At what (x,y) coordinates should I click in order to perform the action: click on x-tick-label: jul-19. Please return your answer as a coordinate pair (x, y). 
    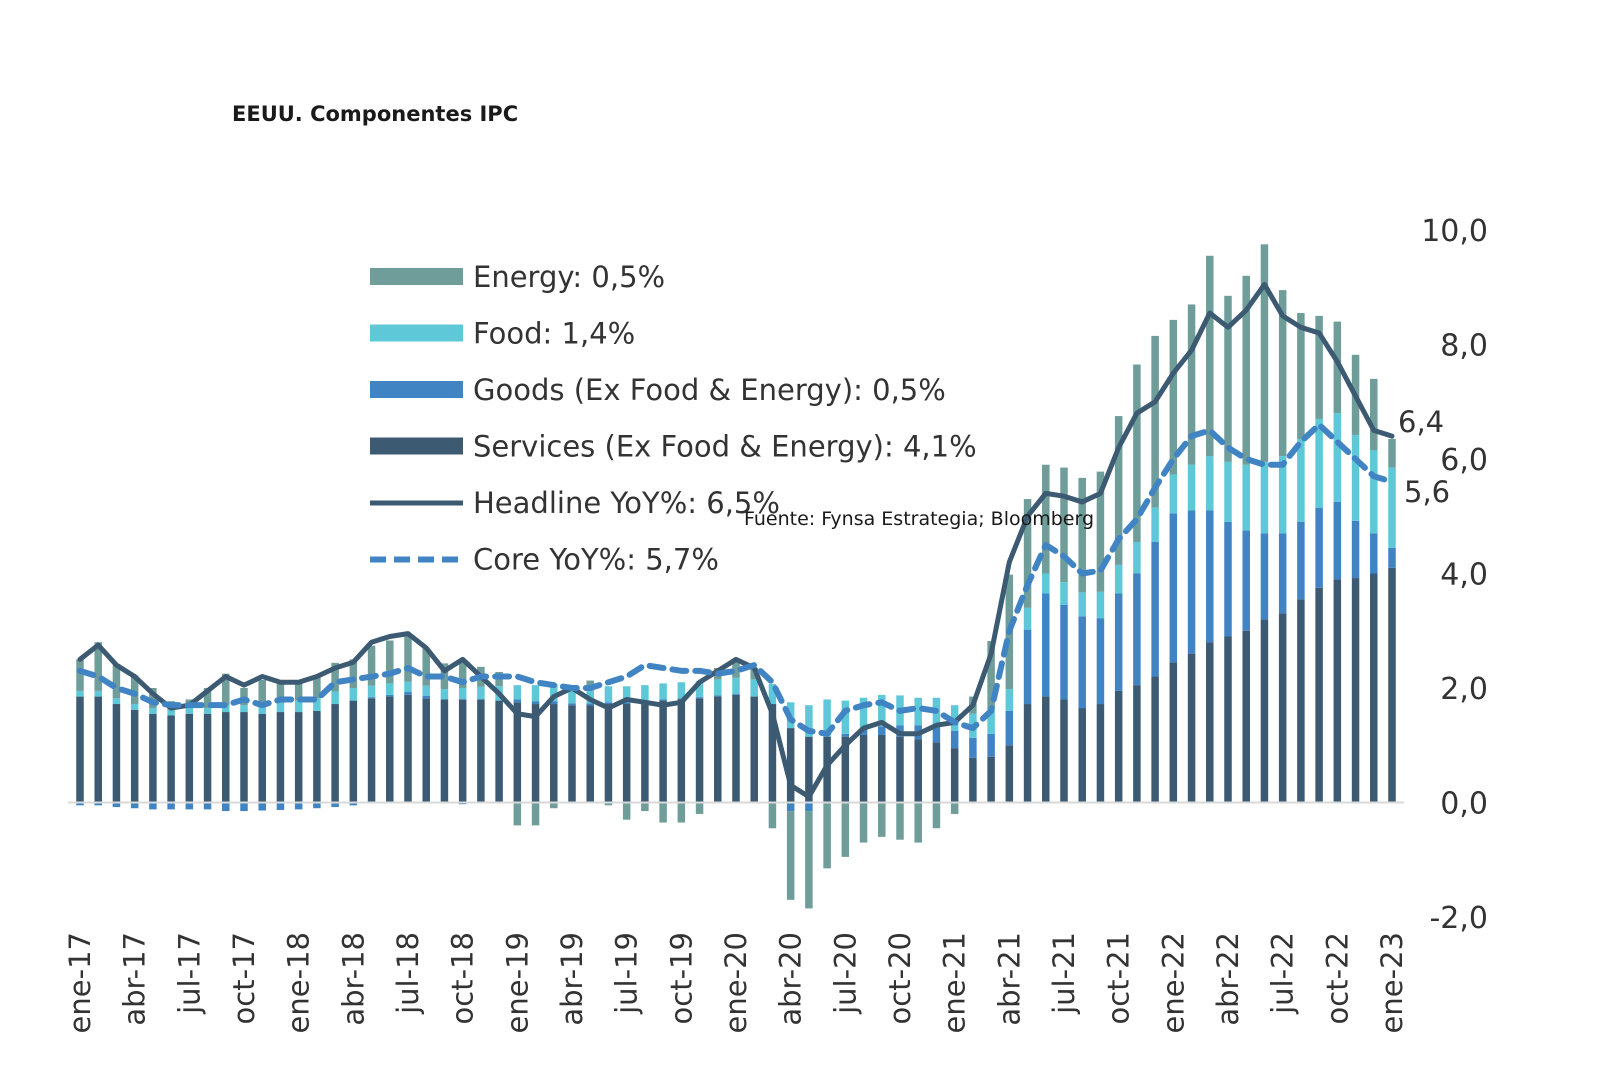
    Looking at the image, I should click on (627, 973).